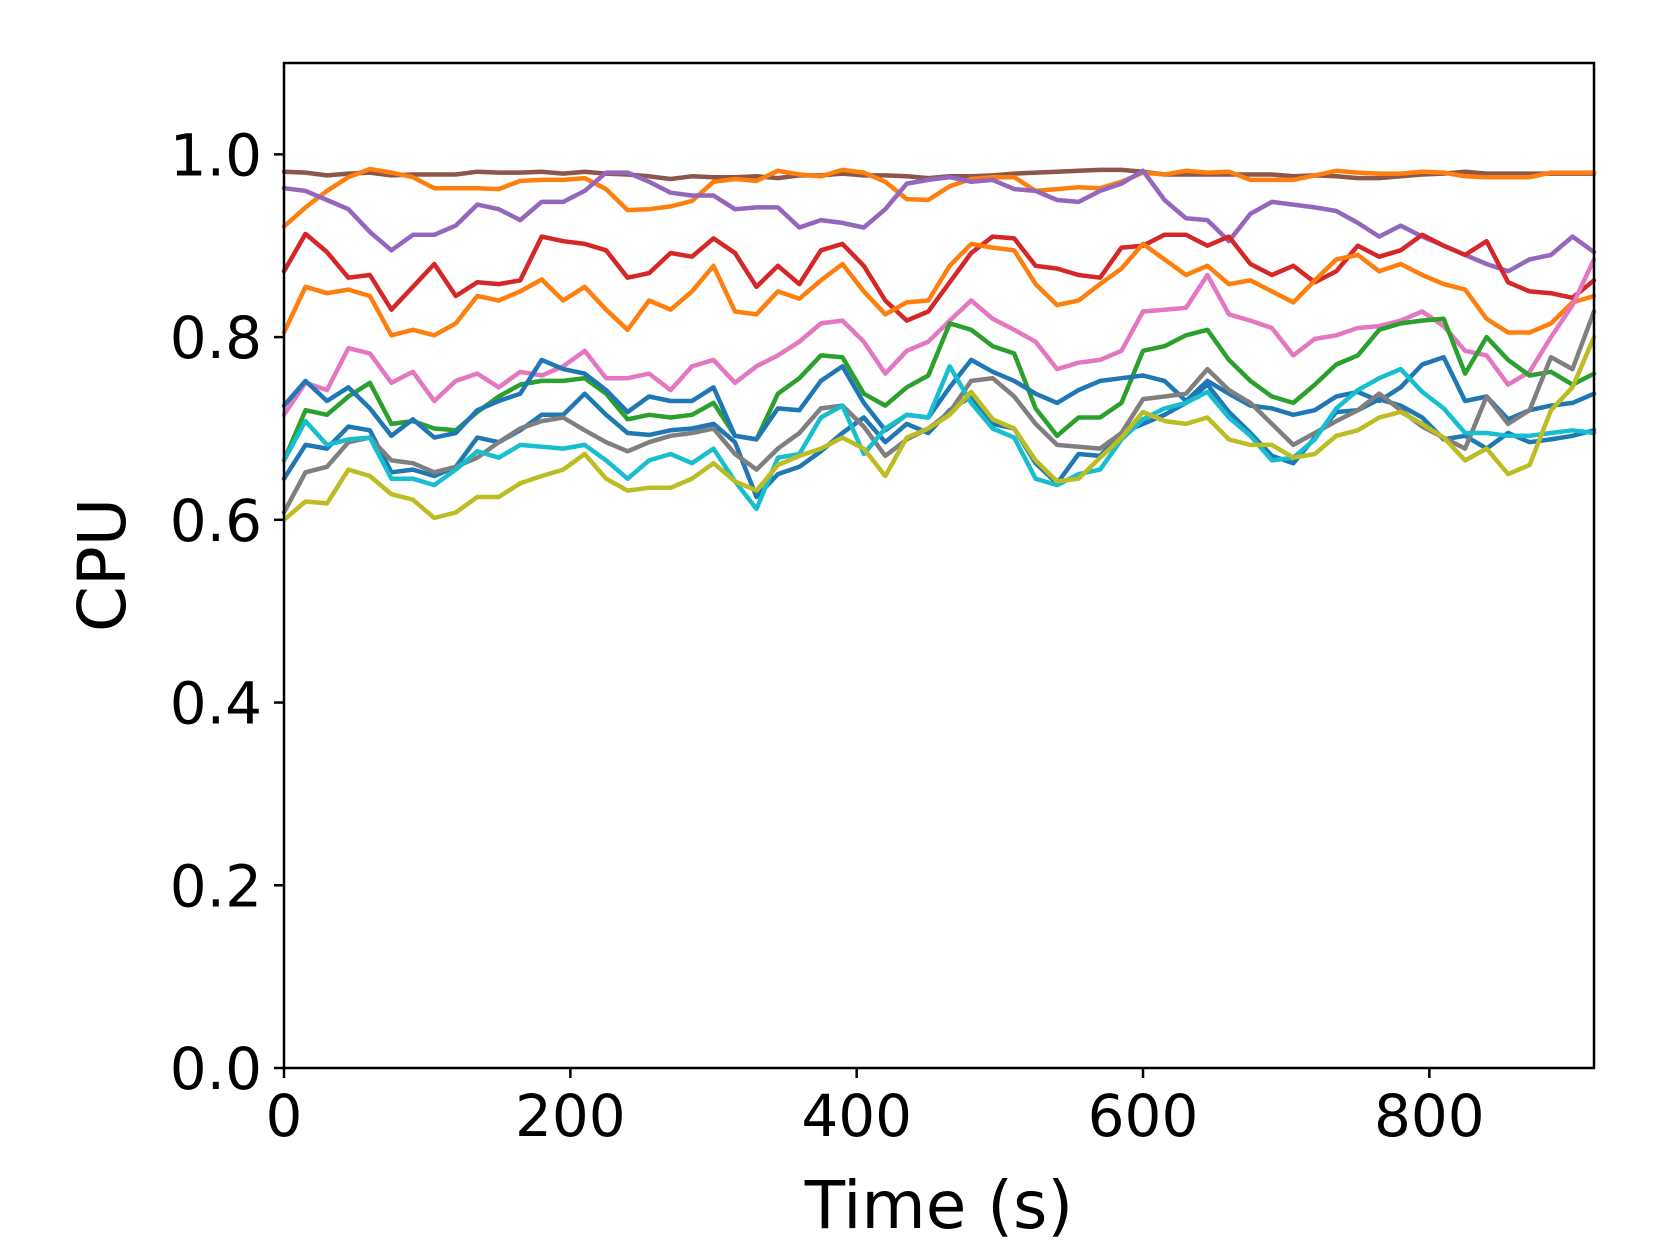 The image size is (1660, 1245). Describe the element at coordinates (1143, 1116) in the screenshot. I see `x-tick-label: 600` at that location.